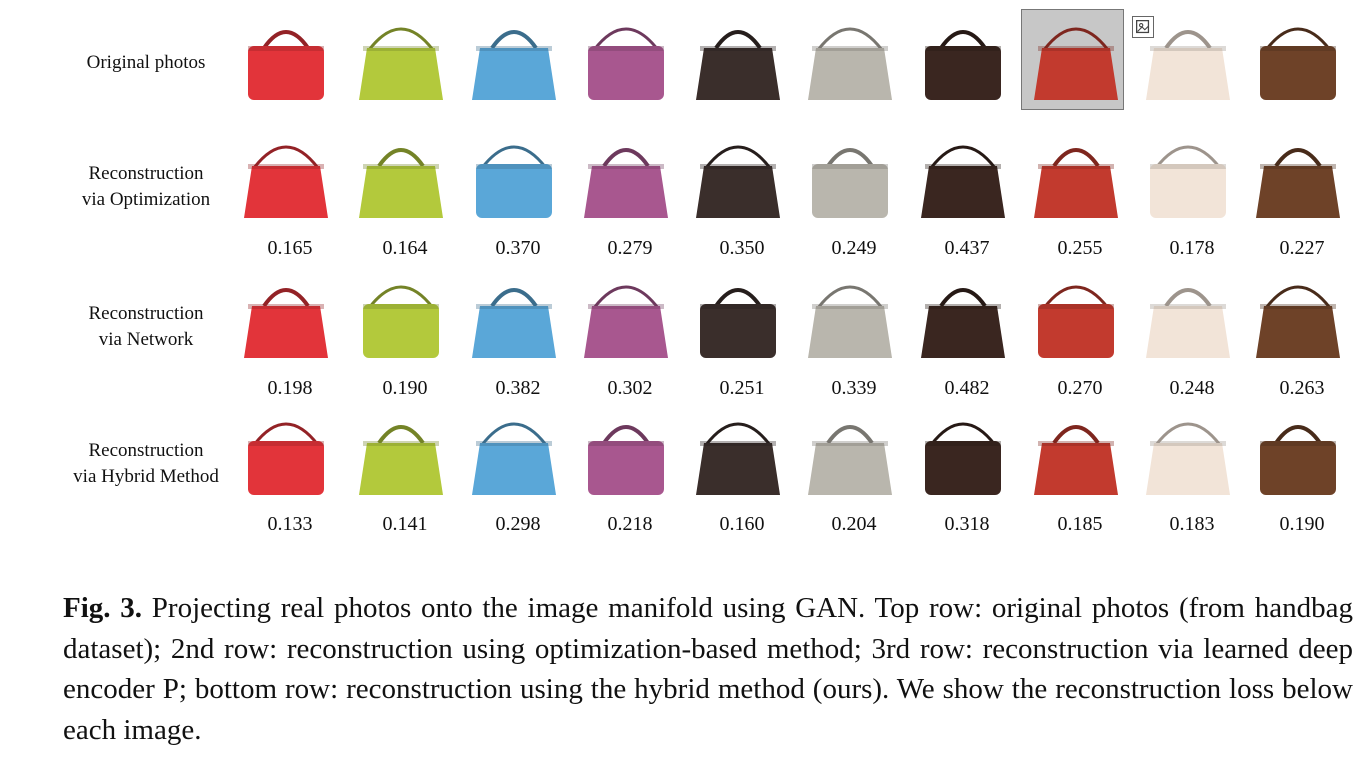  What do you see at coordinates (854, 524) in the screenshot?
I see `reconstruction-loss: 0.204` at bounding box center [854, 524].